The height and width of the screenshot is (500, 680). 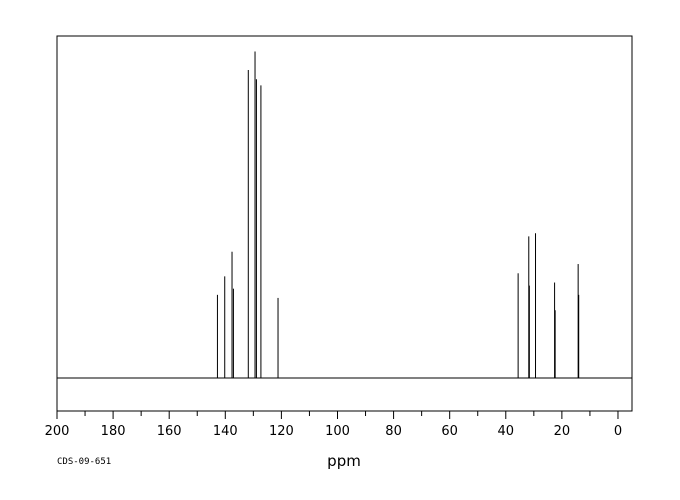 What do you see at coordinates (57, 431) in the screenshot?
I see `tick-label-200: 200` at bounding box center [57, 431].